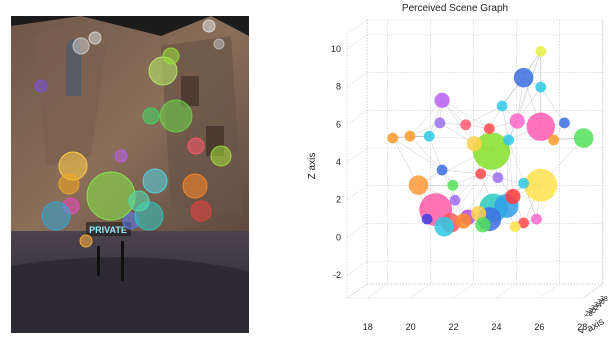  Describe the element at coordinates (336, 49) in the screenshot. I see `z-tick-label: 10` at that location.